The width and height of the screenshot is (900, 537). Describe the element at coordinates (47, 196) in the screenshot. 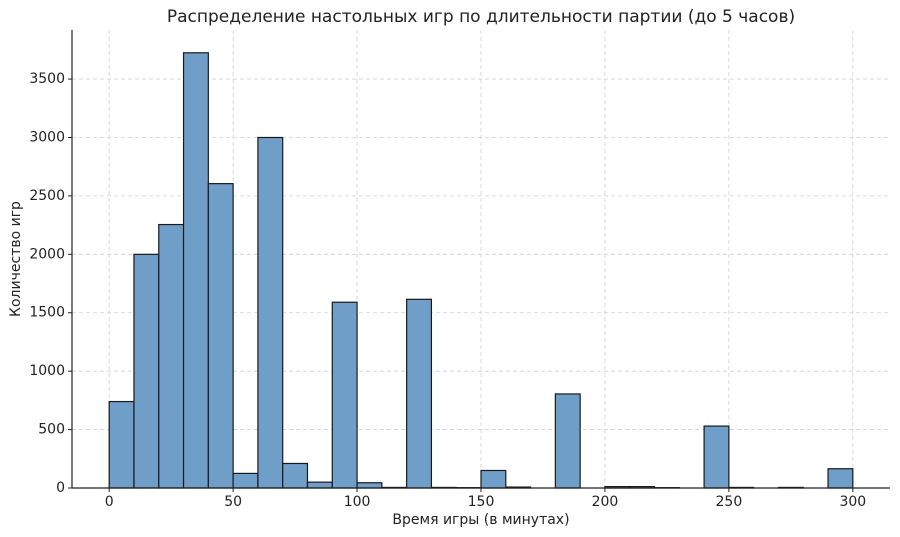

I see `y-tick-label: 2500` at that location.